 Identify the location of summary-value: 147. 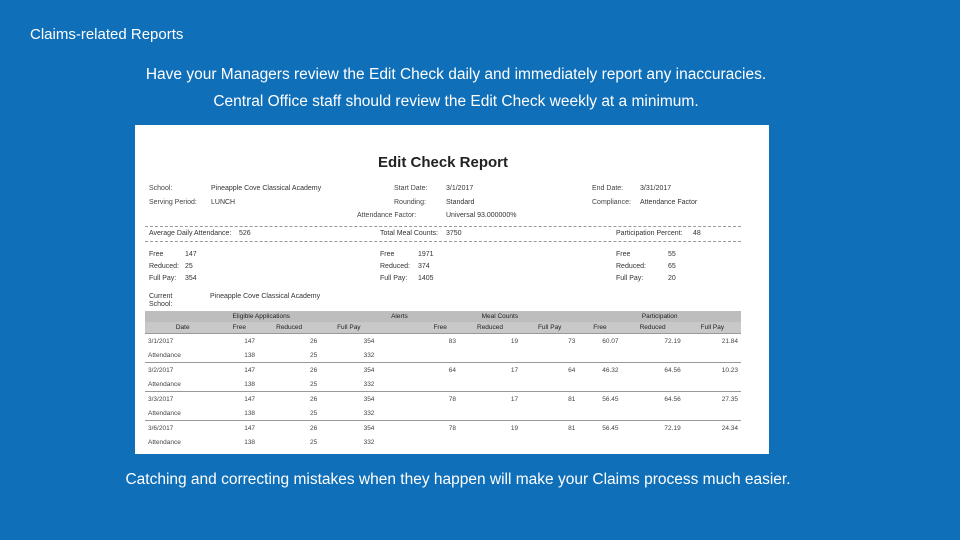
(191, 254).